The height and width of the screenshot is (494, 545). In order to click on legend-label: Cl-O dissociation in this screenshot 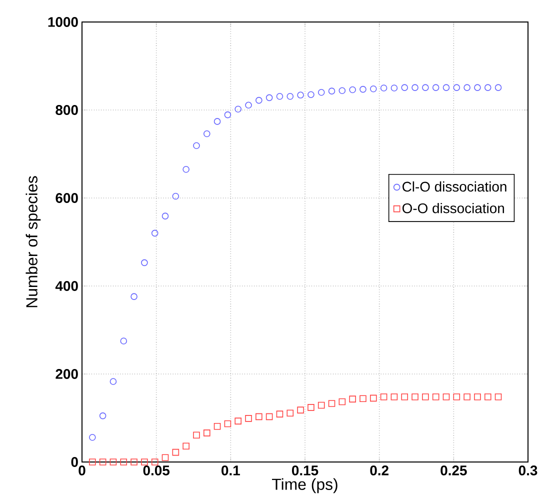, I will do `click(454, 186)`.